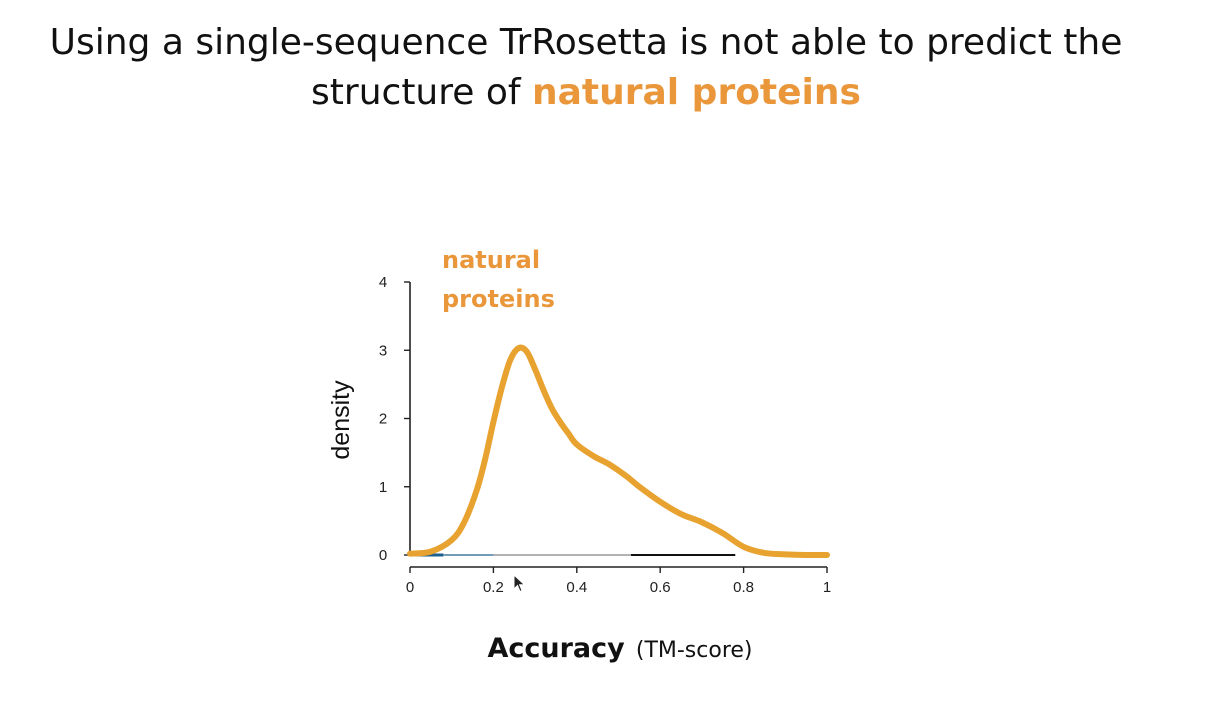 Image resolution: width=1209 pixels, height=703 pixels. What do you see at coordinates (696, 92) in the screenshot?
I see `title-highlight: natural proteins` at bounding box center [696, 92].